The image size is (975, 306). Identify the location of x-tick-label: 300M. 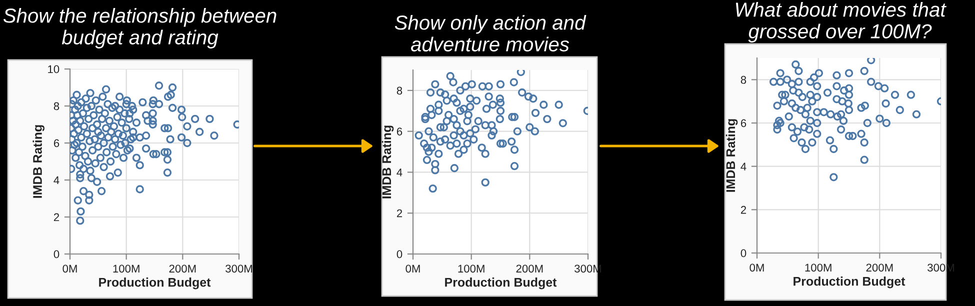
(239, 268).